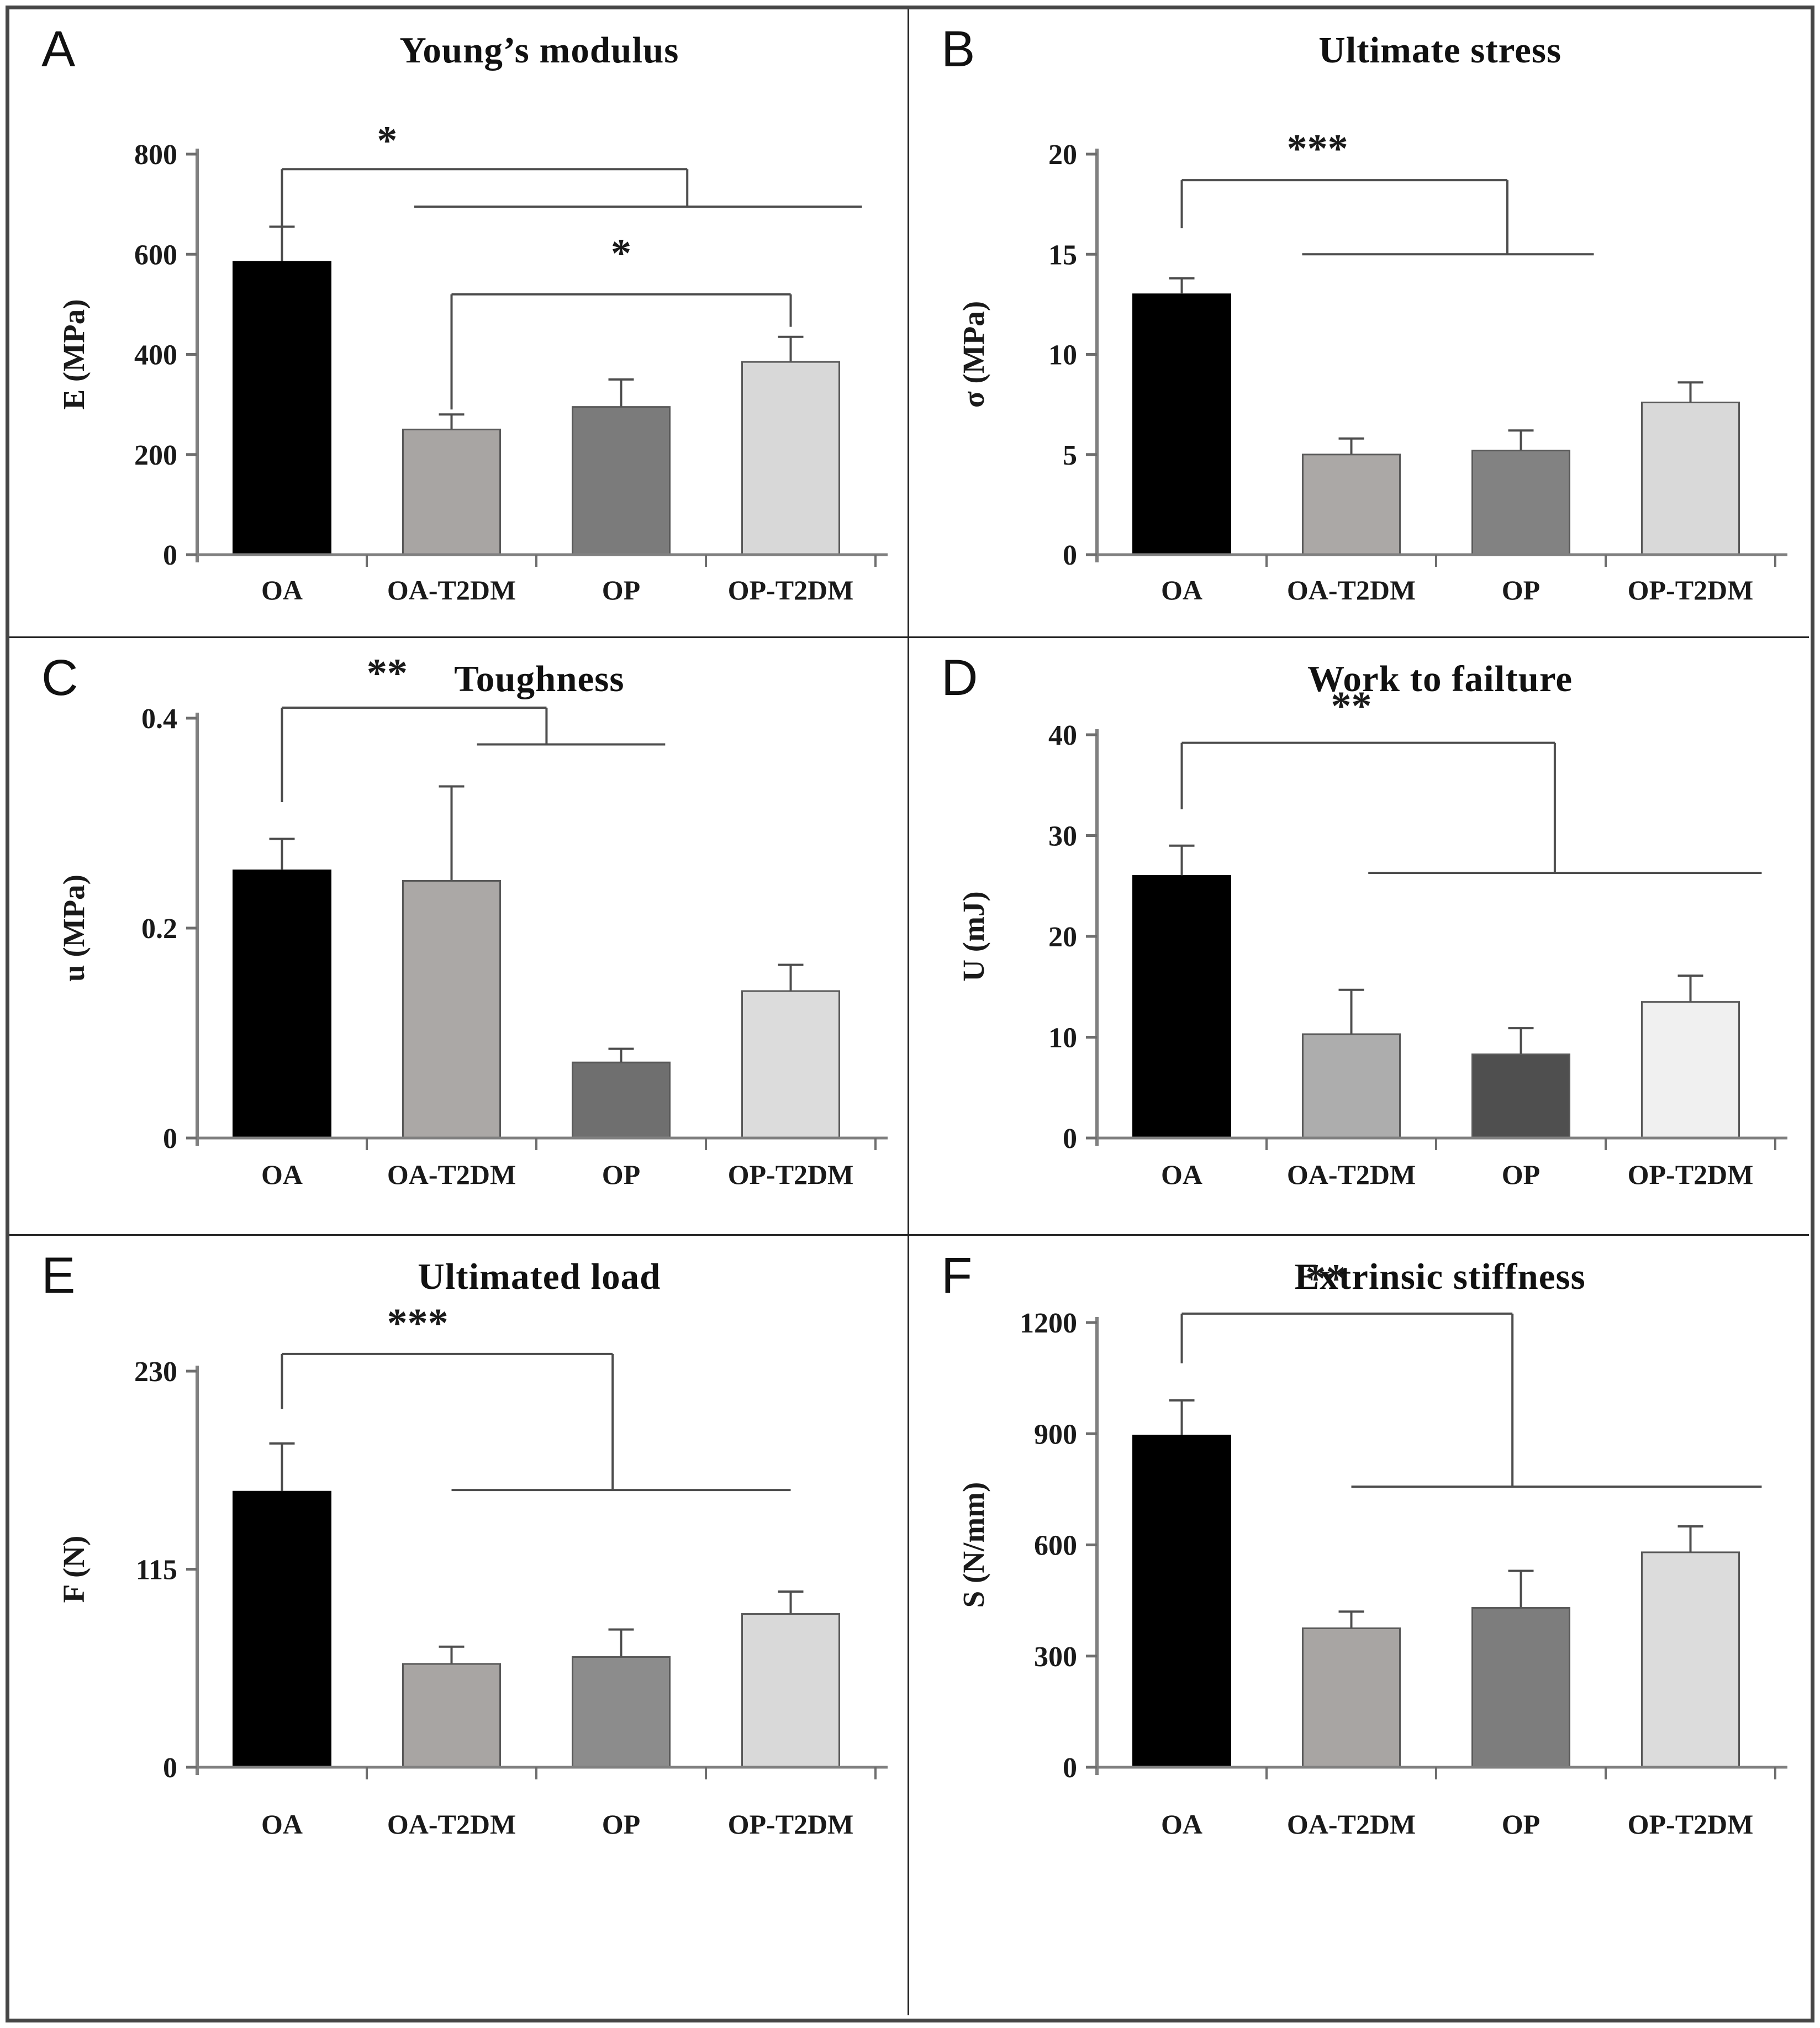  I want to click on y-tick-label: 0.4, so click(159, 719).